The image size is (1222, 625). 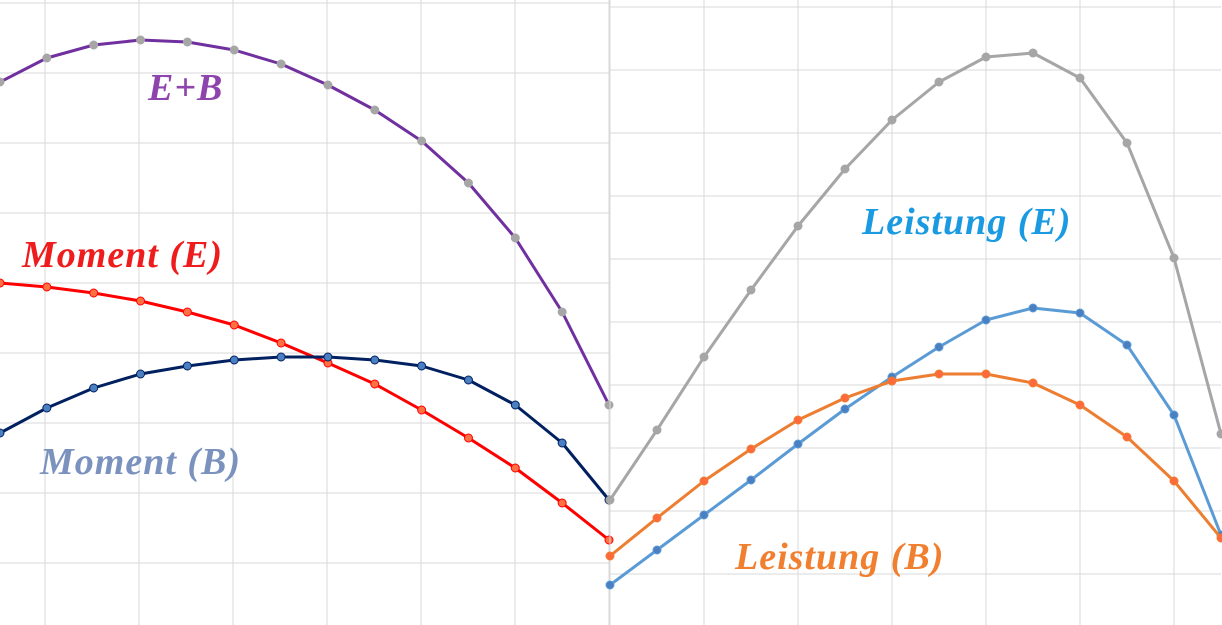 I want to click on series-label: Moment (B), so click(x=140, y=462).